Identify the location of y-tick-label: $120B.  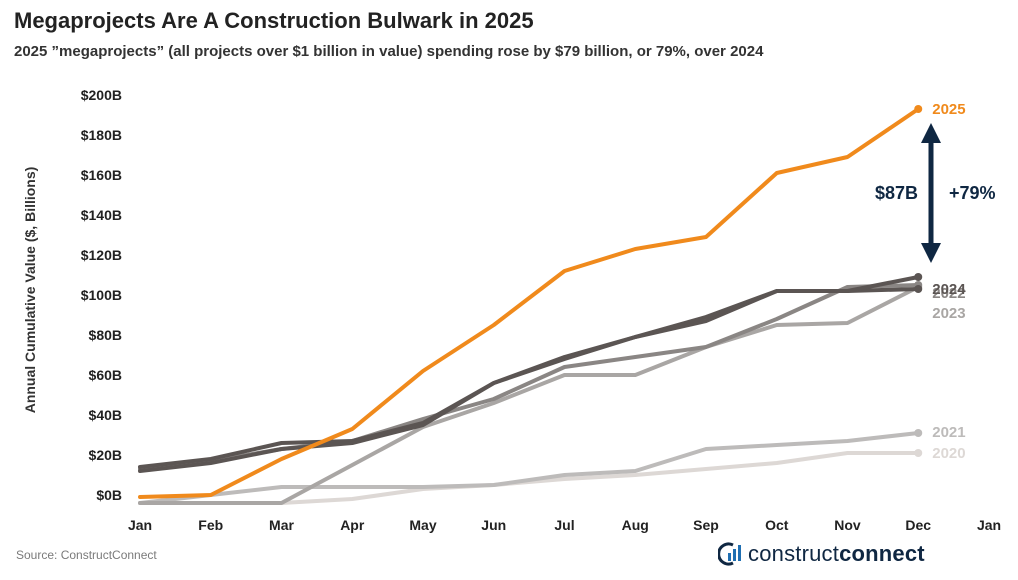
(101, 255).